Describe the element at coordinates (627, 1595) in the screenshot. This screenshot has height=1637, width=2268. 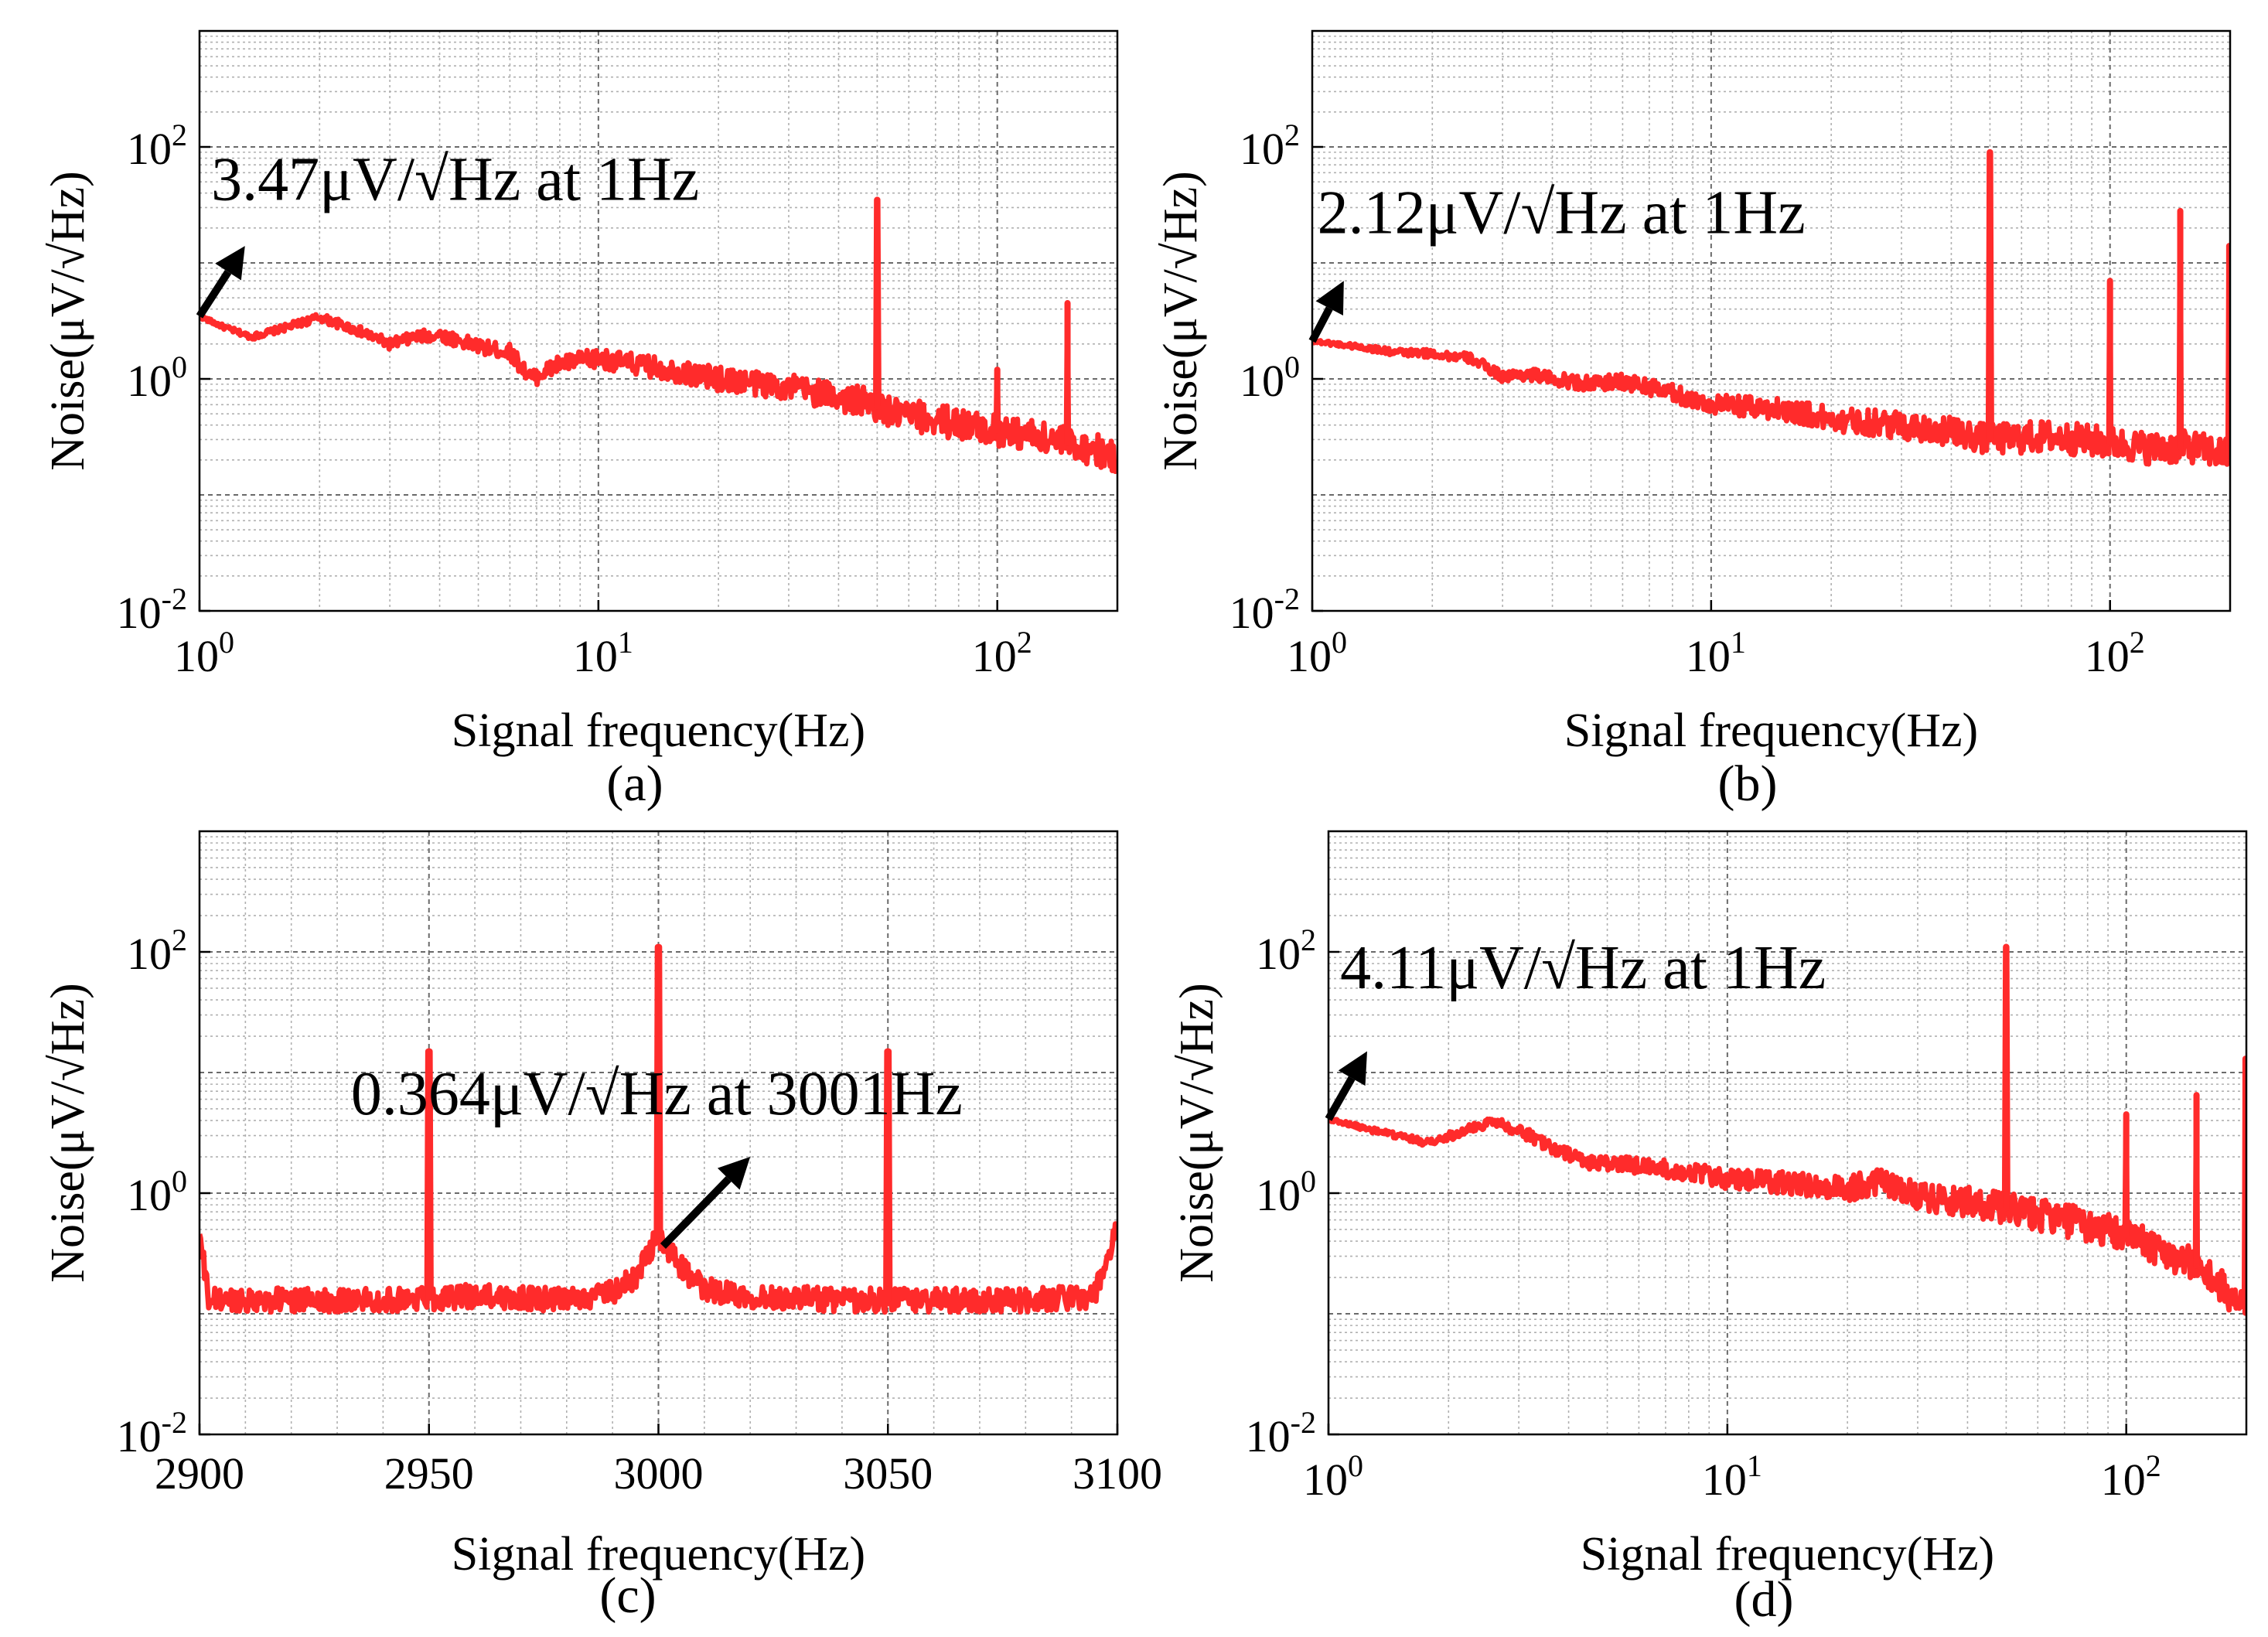
I see `panel-caption: (c)` at that location.